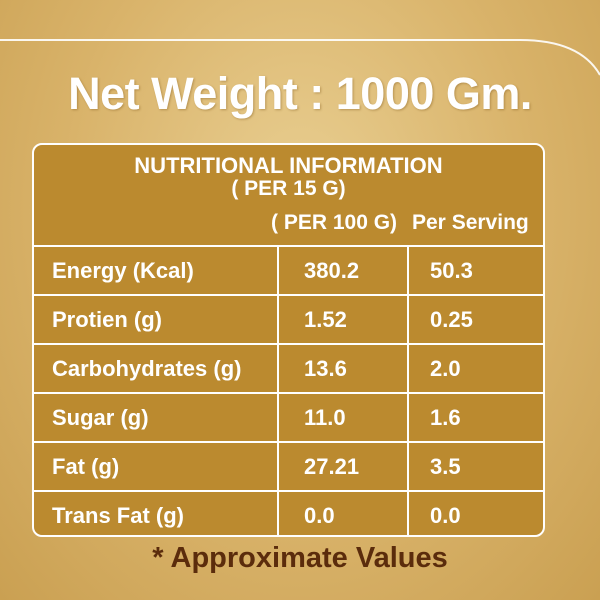 The image size is (600, 600). I want to click on table-row: Protien (g) 1.52 0.25, so click(288, 318).